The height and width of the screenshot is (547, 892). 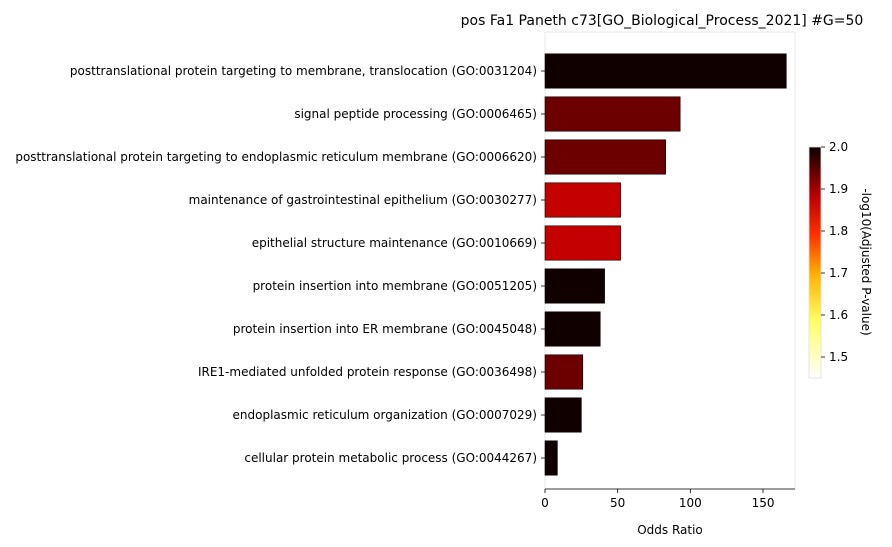 I want to click on colorbar-tick-label: 1.7, so click(x=838, y=273).